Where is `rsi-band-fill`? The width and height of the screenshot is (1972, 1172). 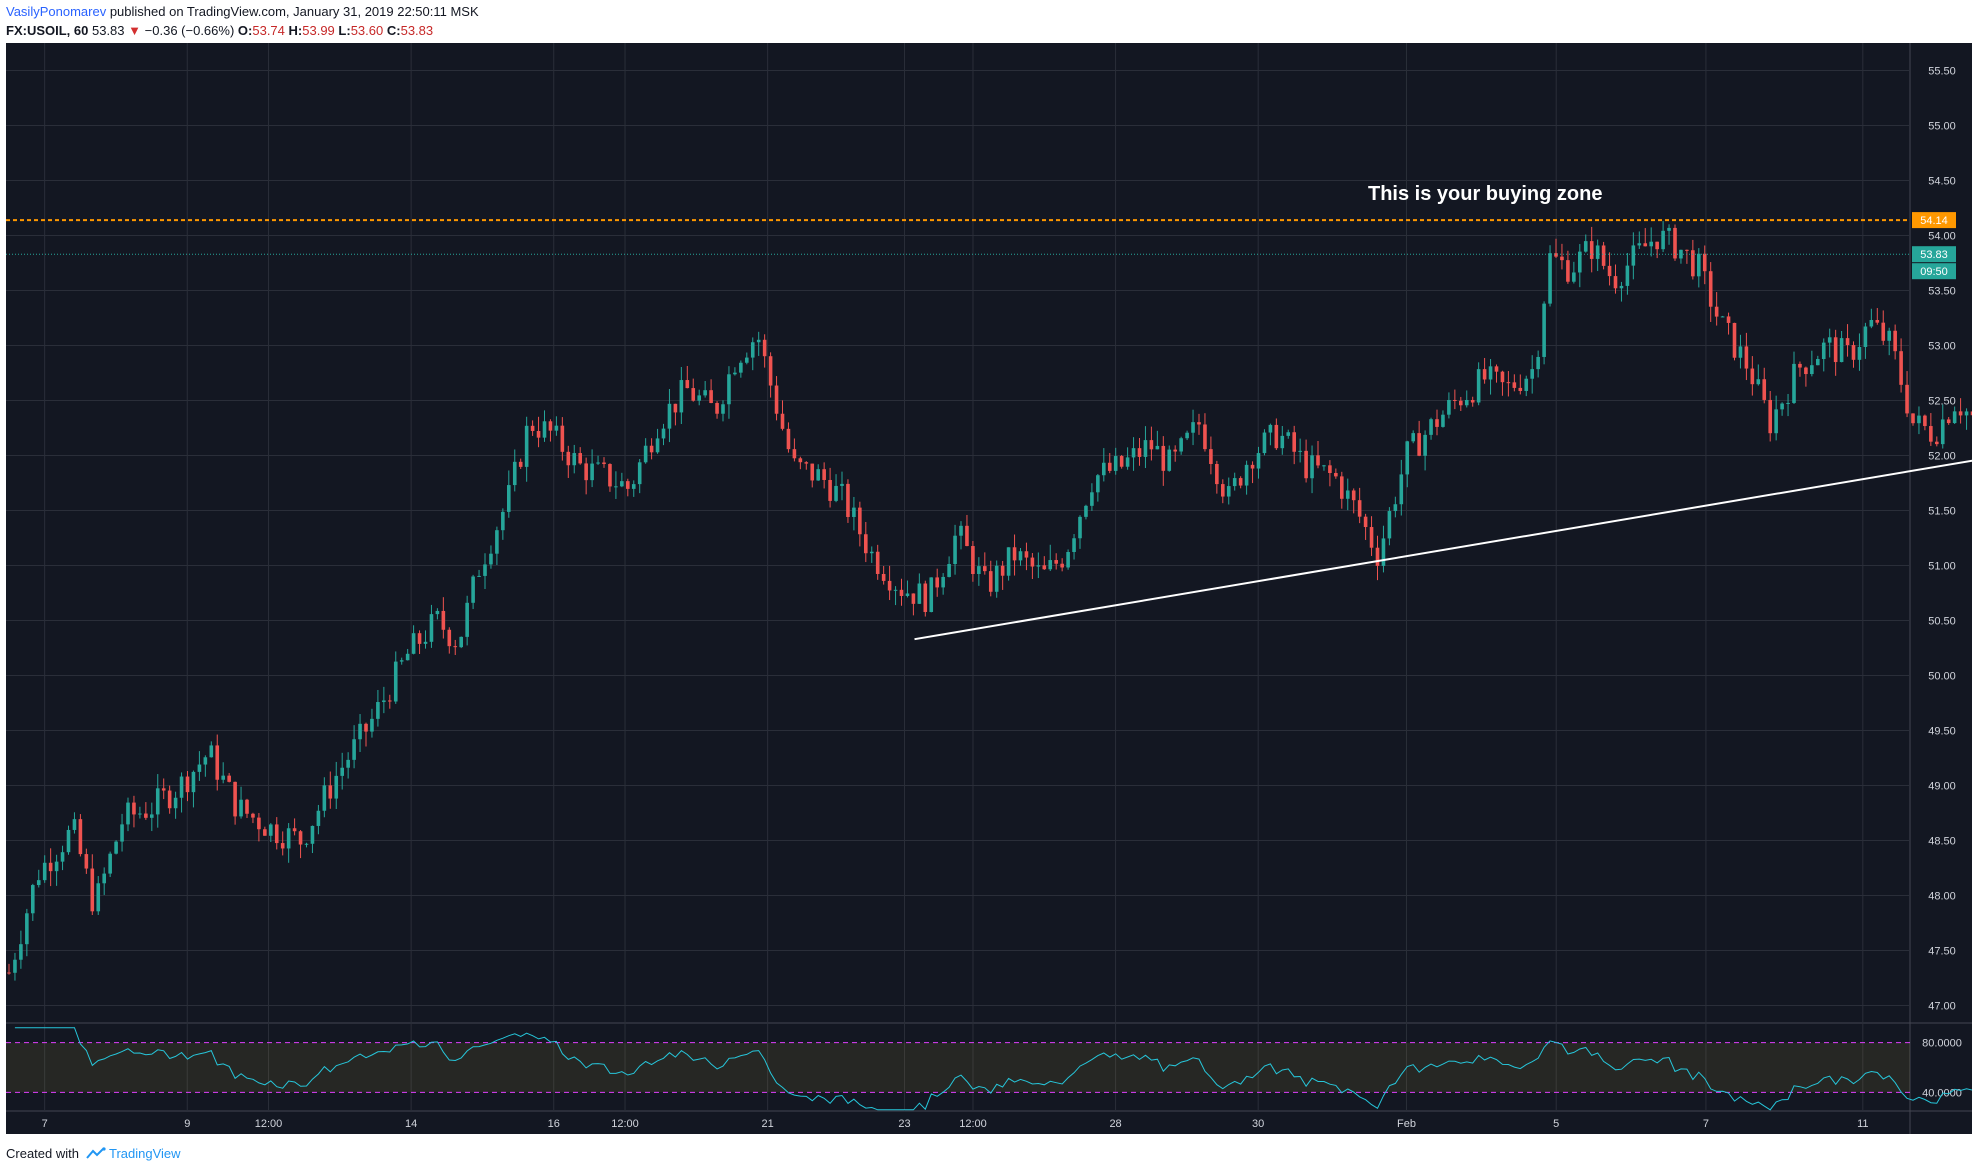
rsi-band-fill is located at coordinates (958, 1067).